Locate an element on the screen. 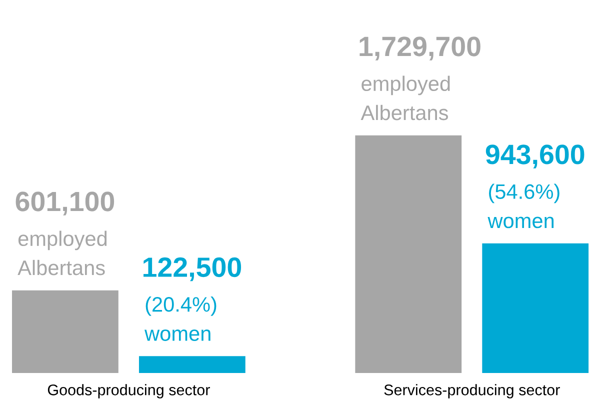 The image size is (616, 406). data-label: 122,500 (20.4%) women is located at coordinates (193, 299).